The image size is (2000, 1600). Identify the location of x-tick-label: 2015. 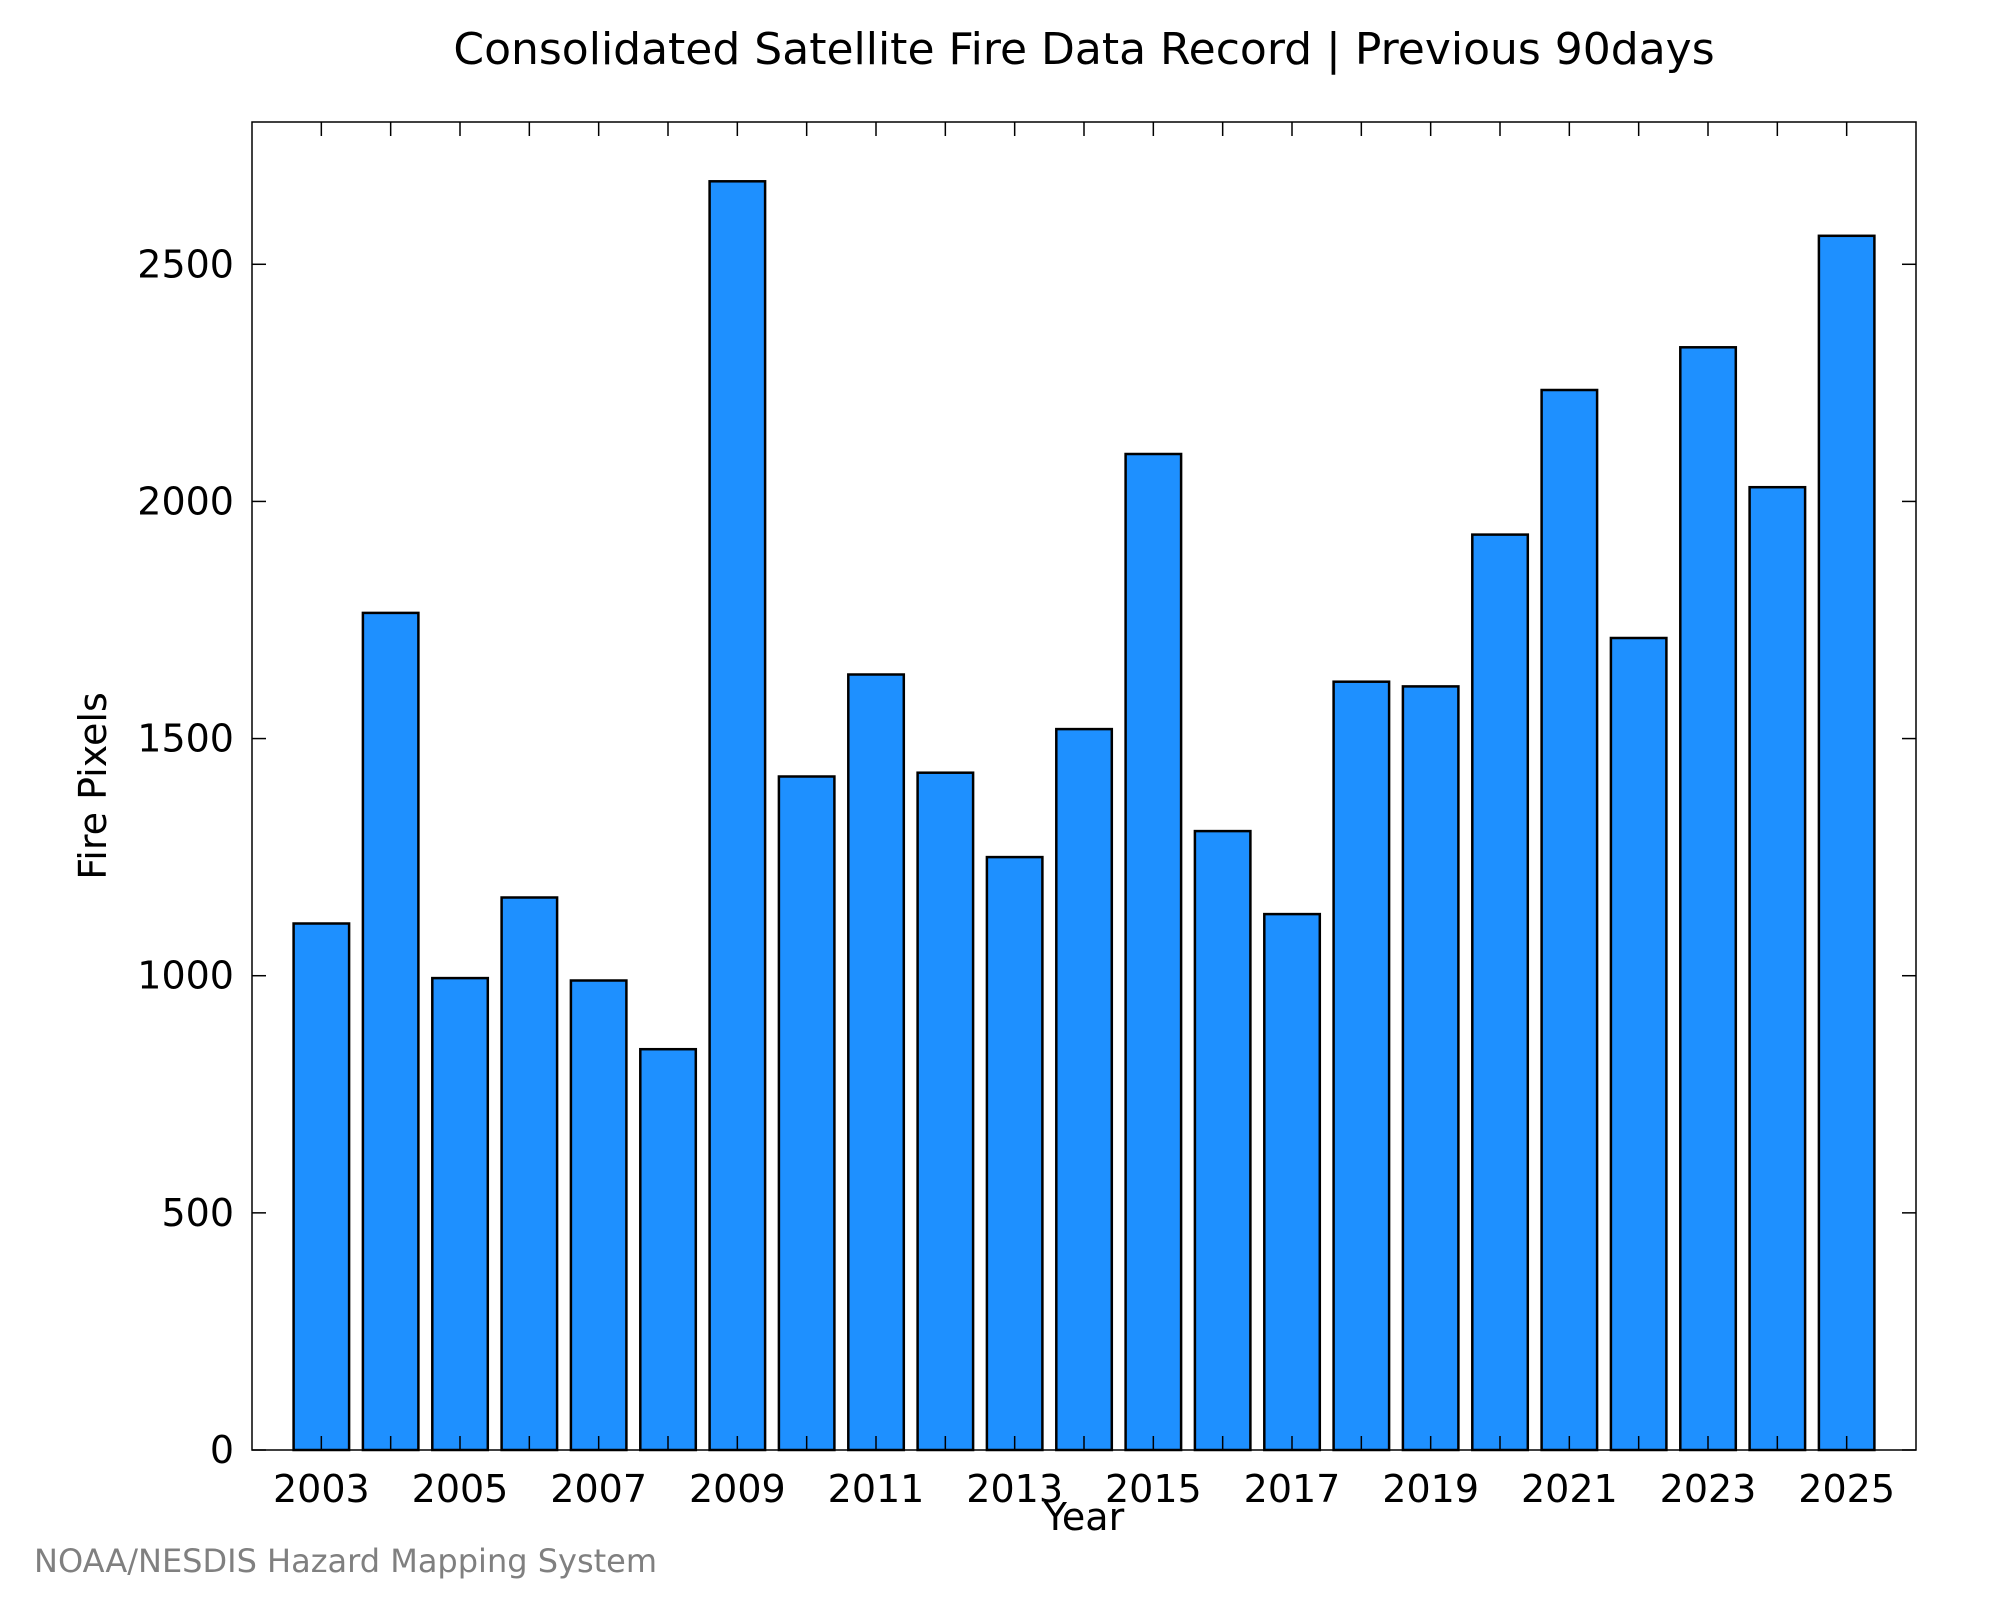
(1153, 1489).